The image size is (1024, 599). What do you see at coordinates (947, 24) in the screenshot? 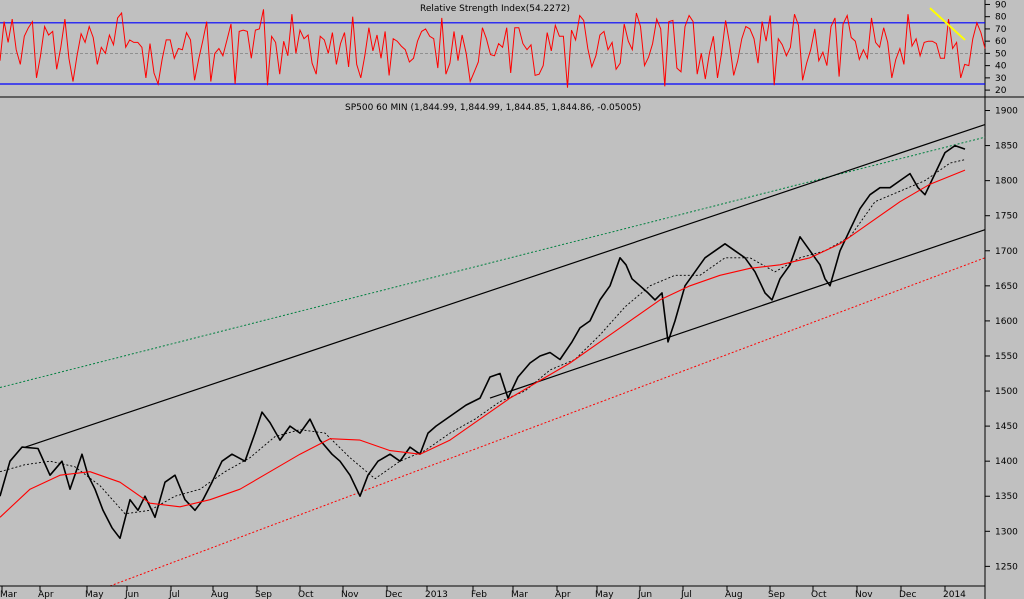
I see `rsi-trendline` at bounding box center [947, 24].